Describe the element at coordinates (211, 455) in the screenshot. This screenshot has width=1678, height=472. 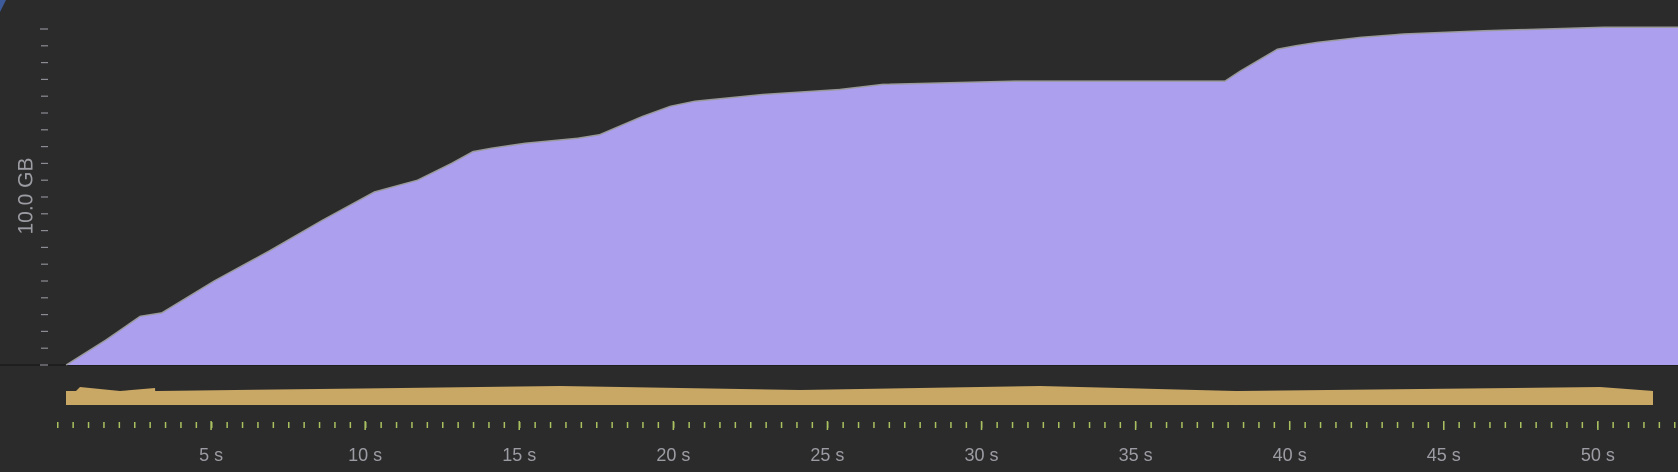
I see `x-tick-label: 5 s` at that location.